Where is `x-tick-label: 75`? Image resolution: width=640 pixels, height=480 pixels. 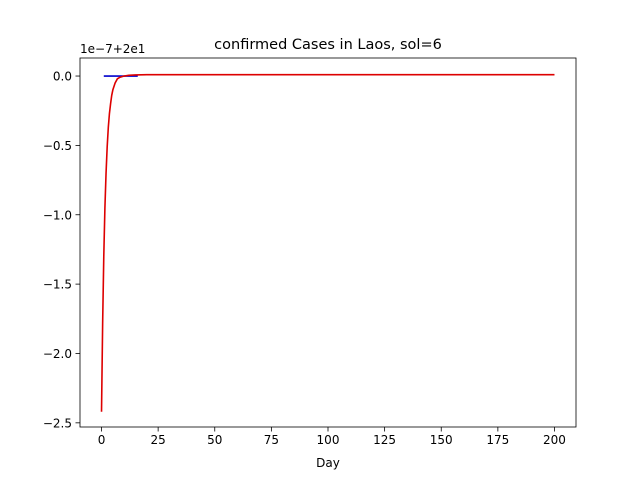
x-tick-label: 75 is located at coordinates (271, 440).